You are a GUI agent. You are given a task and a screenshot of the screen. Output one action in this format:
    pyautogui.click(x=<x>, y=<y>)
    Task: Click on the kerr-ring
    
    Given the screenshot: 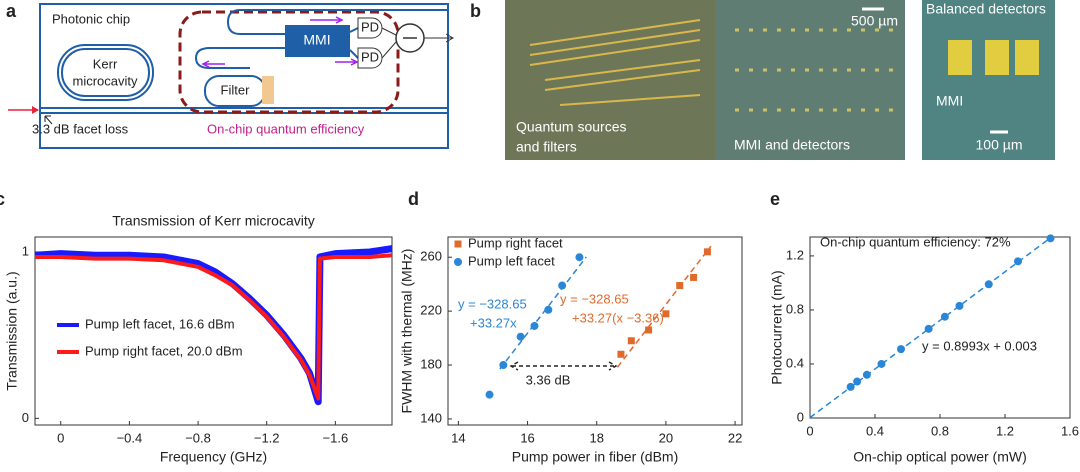 What is the action you would take?
    pyautogui.click(x=105, y=72)
    